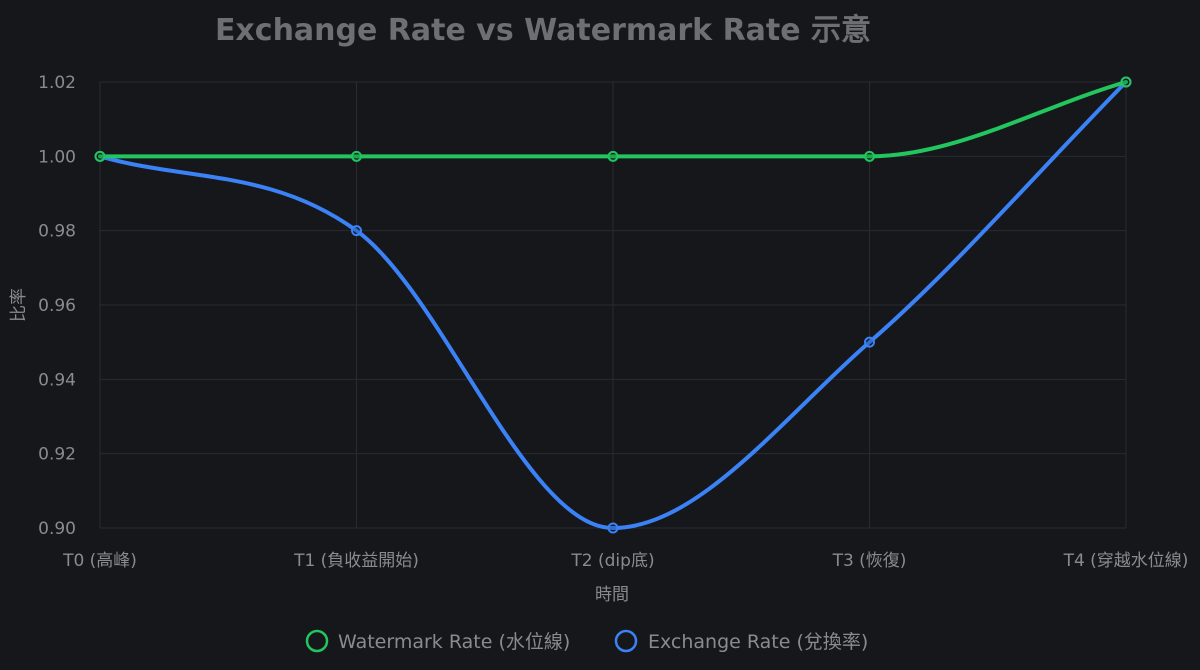 The height and width of the screenshot is (670, 1200). Describe the element at coordinates (57, 529) in the screenshot. I see `y-tick-label: 0.90` at that location.